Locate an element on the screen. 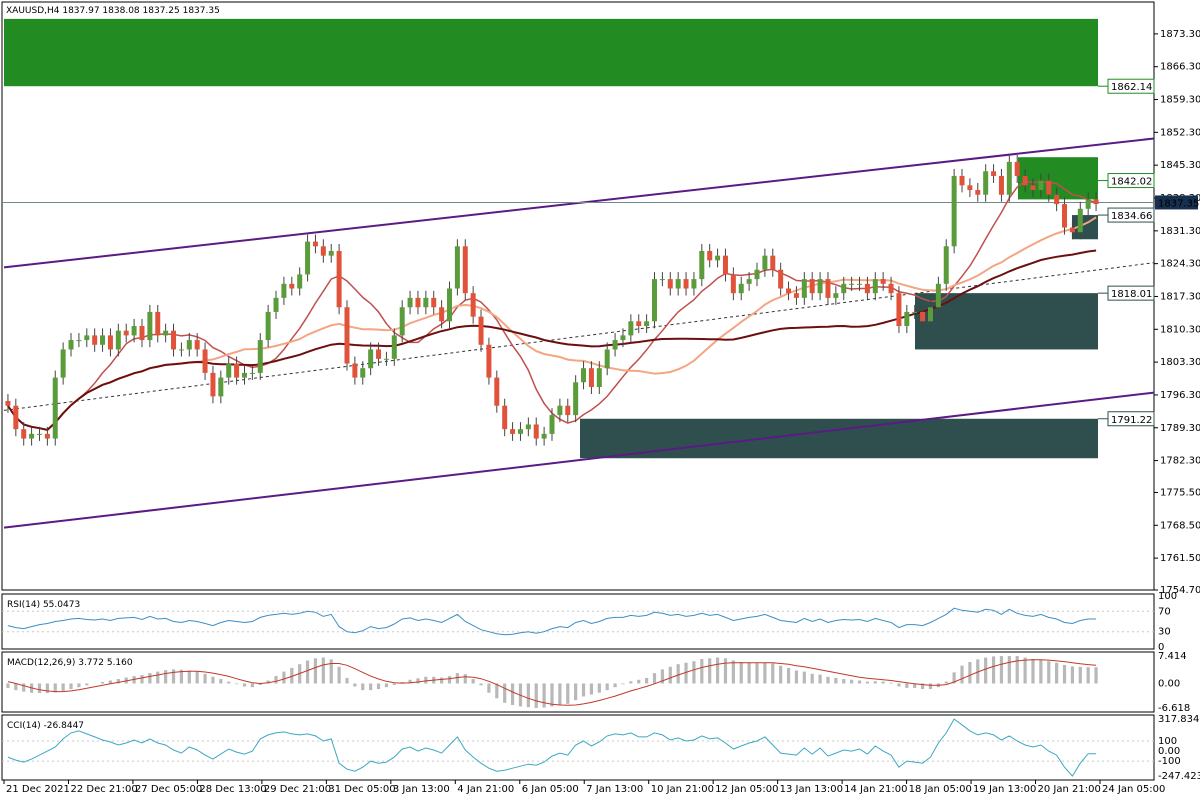 This screenshot has width=1200, height=804. y-tick-label: 1824.30 is located at coordinates (1180, 264).